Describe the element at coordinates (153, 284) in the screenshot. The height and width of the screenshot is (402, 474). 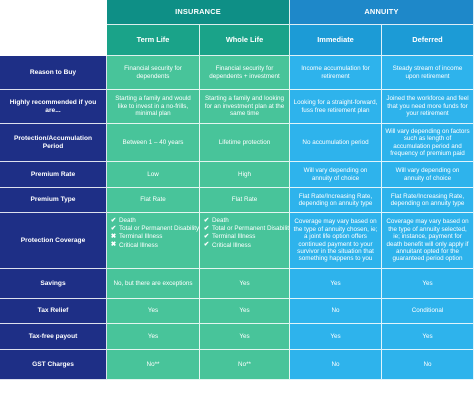
I see `cell-savings-term-life: No, but there are exceptions` at that location.